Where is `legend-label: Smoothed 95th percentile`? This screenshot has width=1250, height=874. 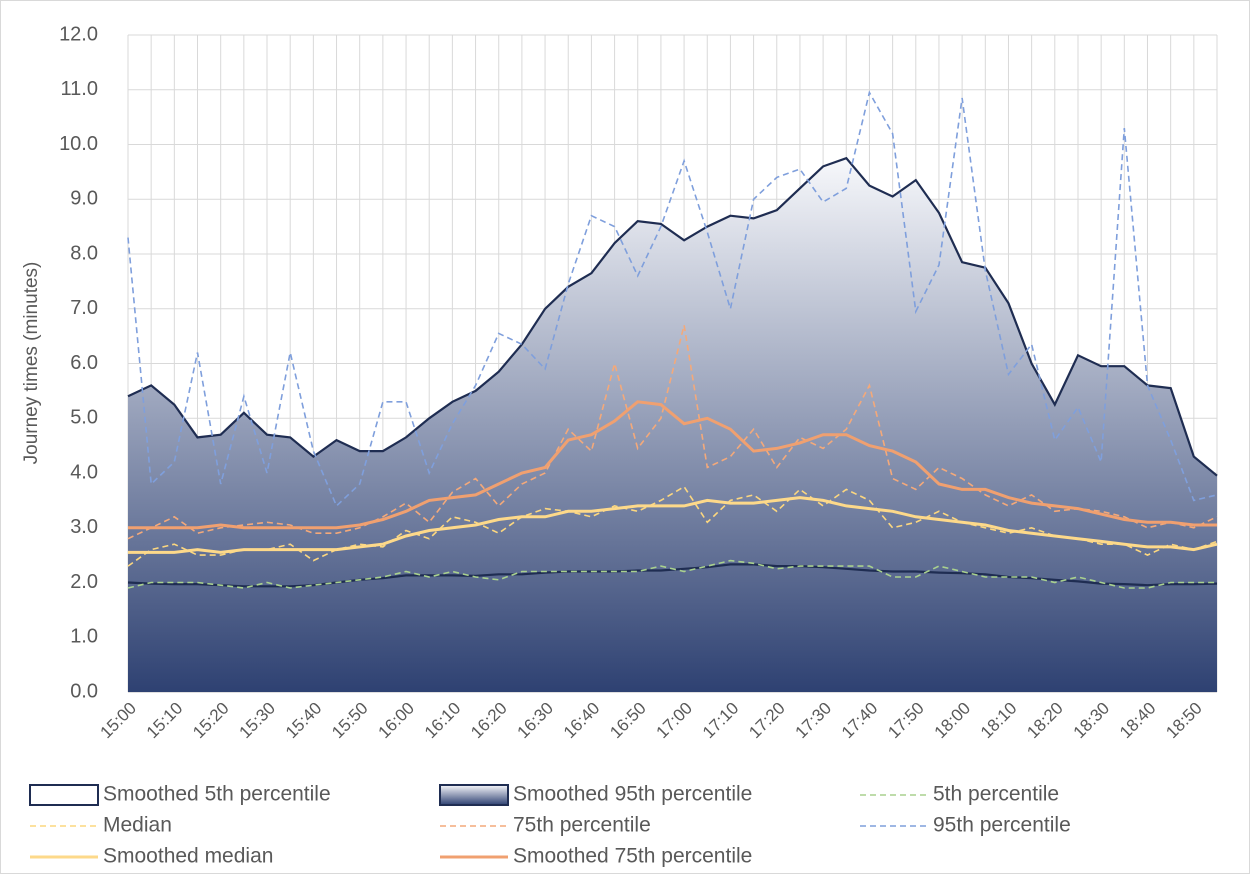
legend-label: Smoothed 95th percentile is located at coordinates (632, 794).